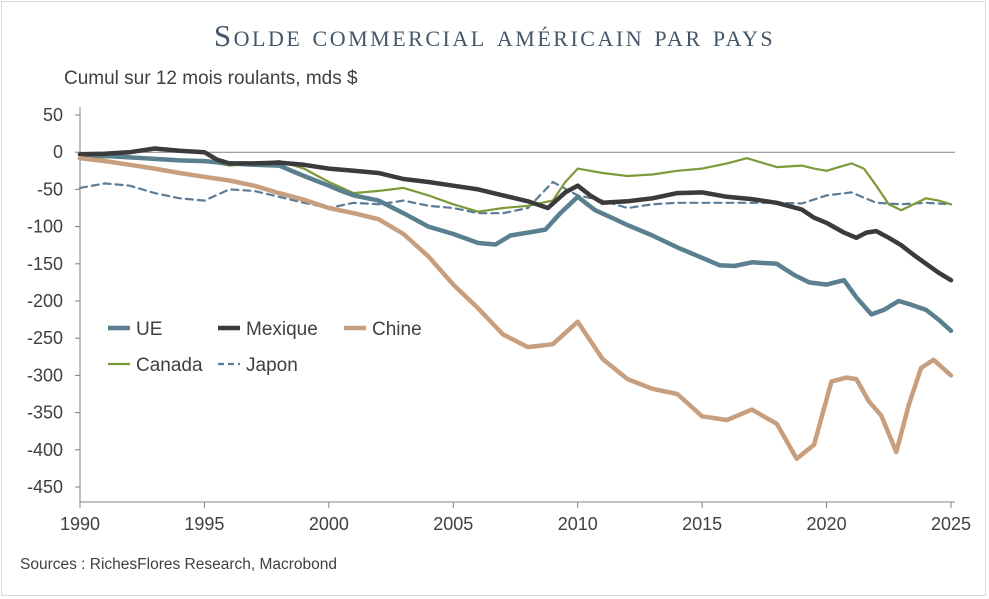  I want to click on legend-label: Japon, so click(272, 365).